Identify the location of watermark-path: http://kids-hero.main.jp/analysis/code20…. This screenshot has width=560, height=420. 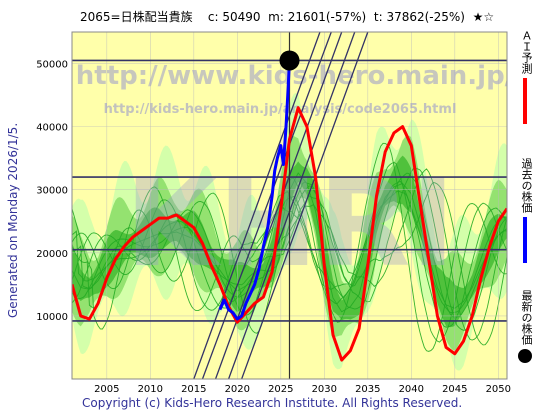
(280, 109).